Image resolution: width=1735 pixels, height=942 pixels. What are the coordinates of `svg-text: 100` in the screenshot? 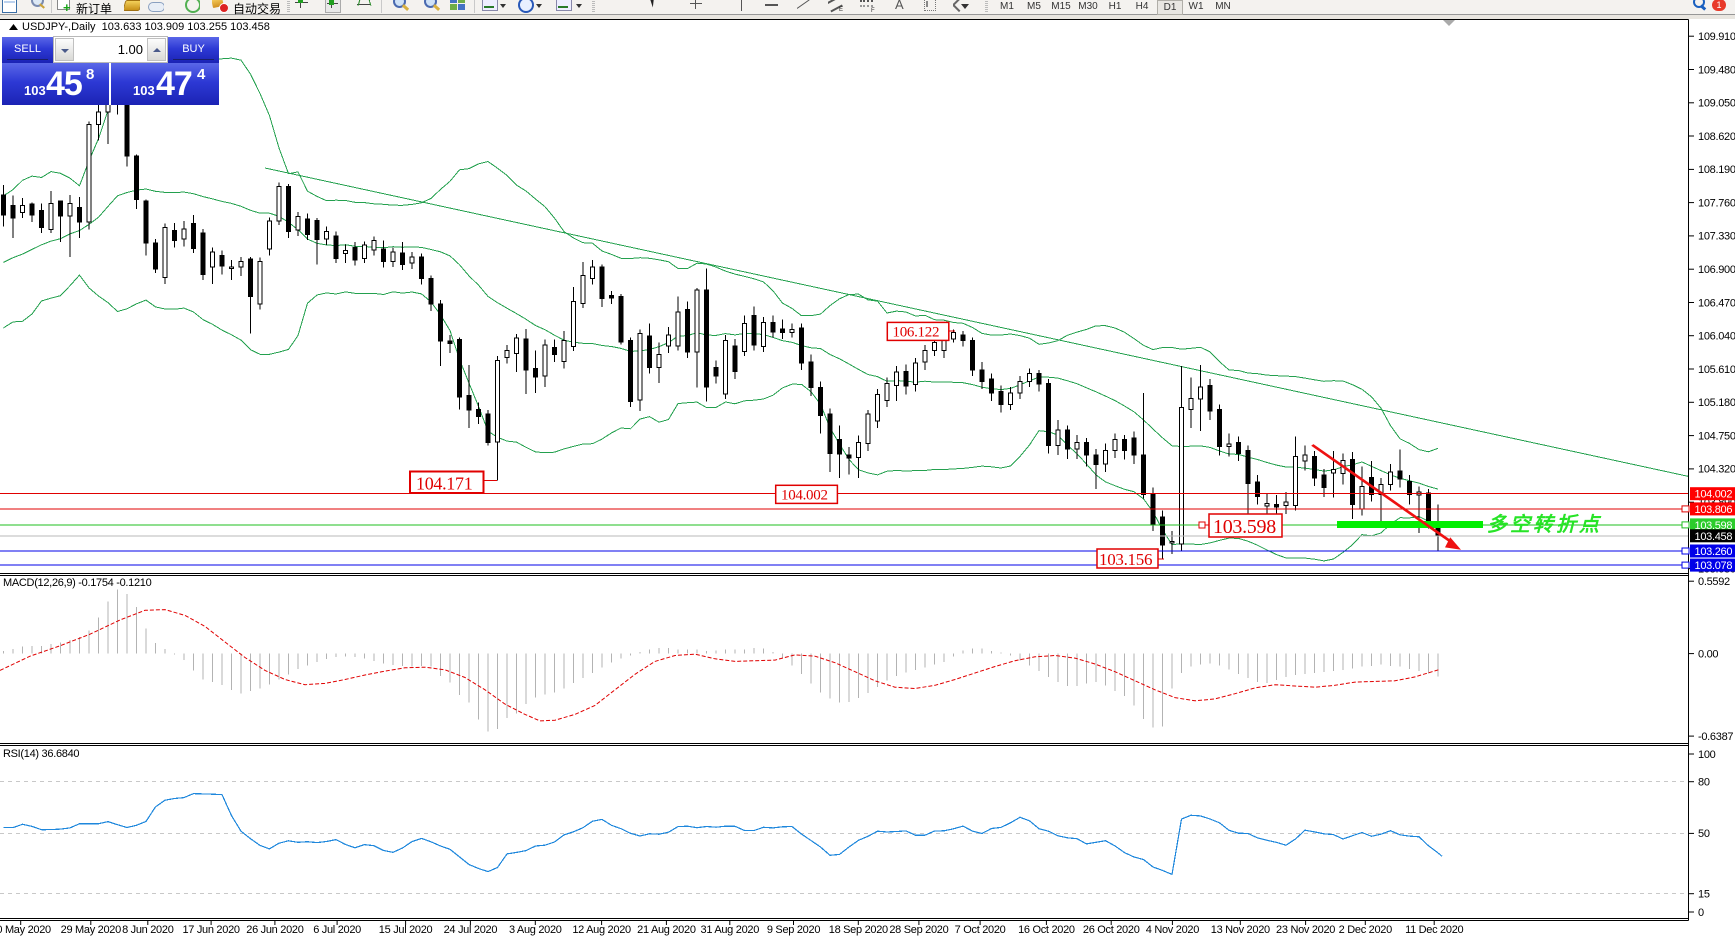 It's located at (1707, 755).